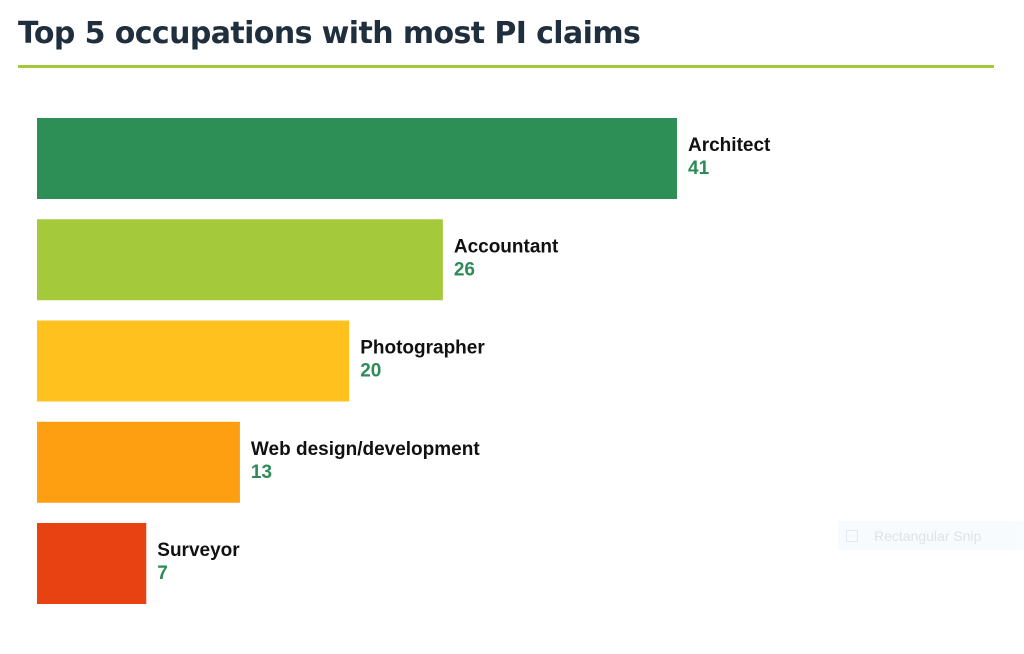 This screenshot has height=654, width=1024. Describe the element at coordinates (506, 246) in the screenshot. I see `category-label: Accountant` at that location.